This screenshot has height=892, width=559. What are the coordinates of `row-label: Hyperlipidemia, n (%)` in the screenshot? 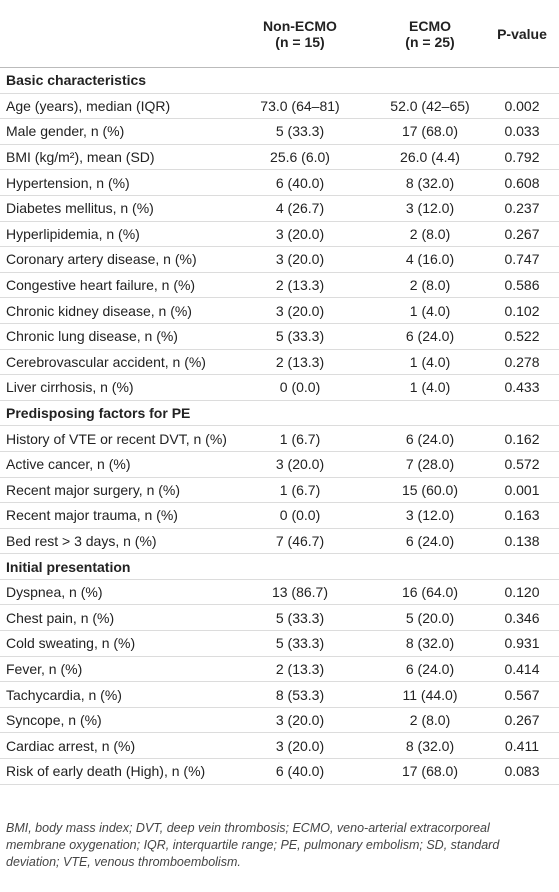 It's located at (73, 233).